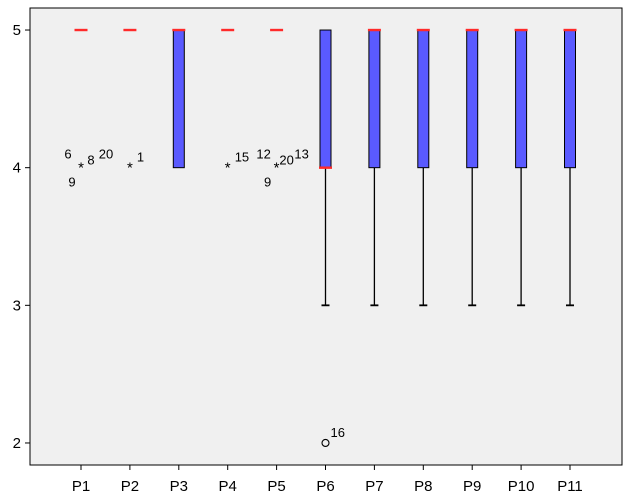 This screenshot has width=629, height=504. Describe the element at coordinates (242, 157) in the screenshot. I see `case-label: 15` at that location.